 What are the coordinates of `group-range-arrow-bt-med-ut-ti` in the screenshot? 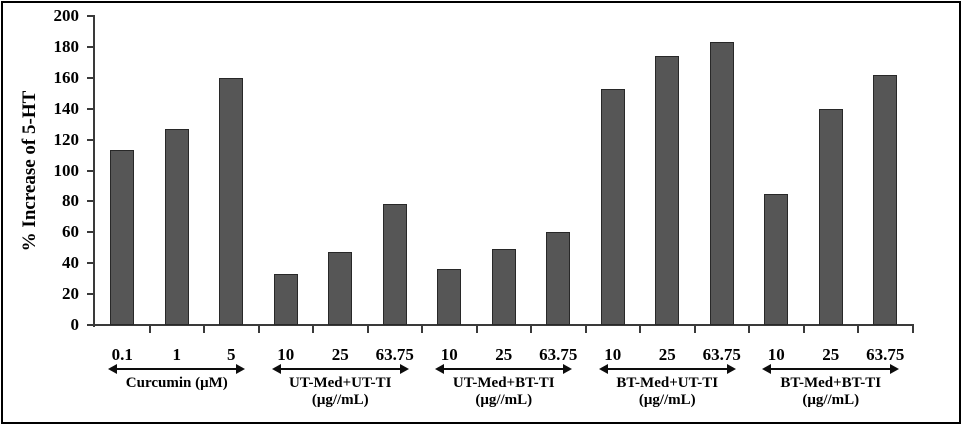 It's located at (667, 369).